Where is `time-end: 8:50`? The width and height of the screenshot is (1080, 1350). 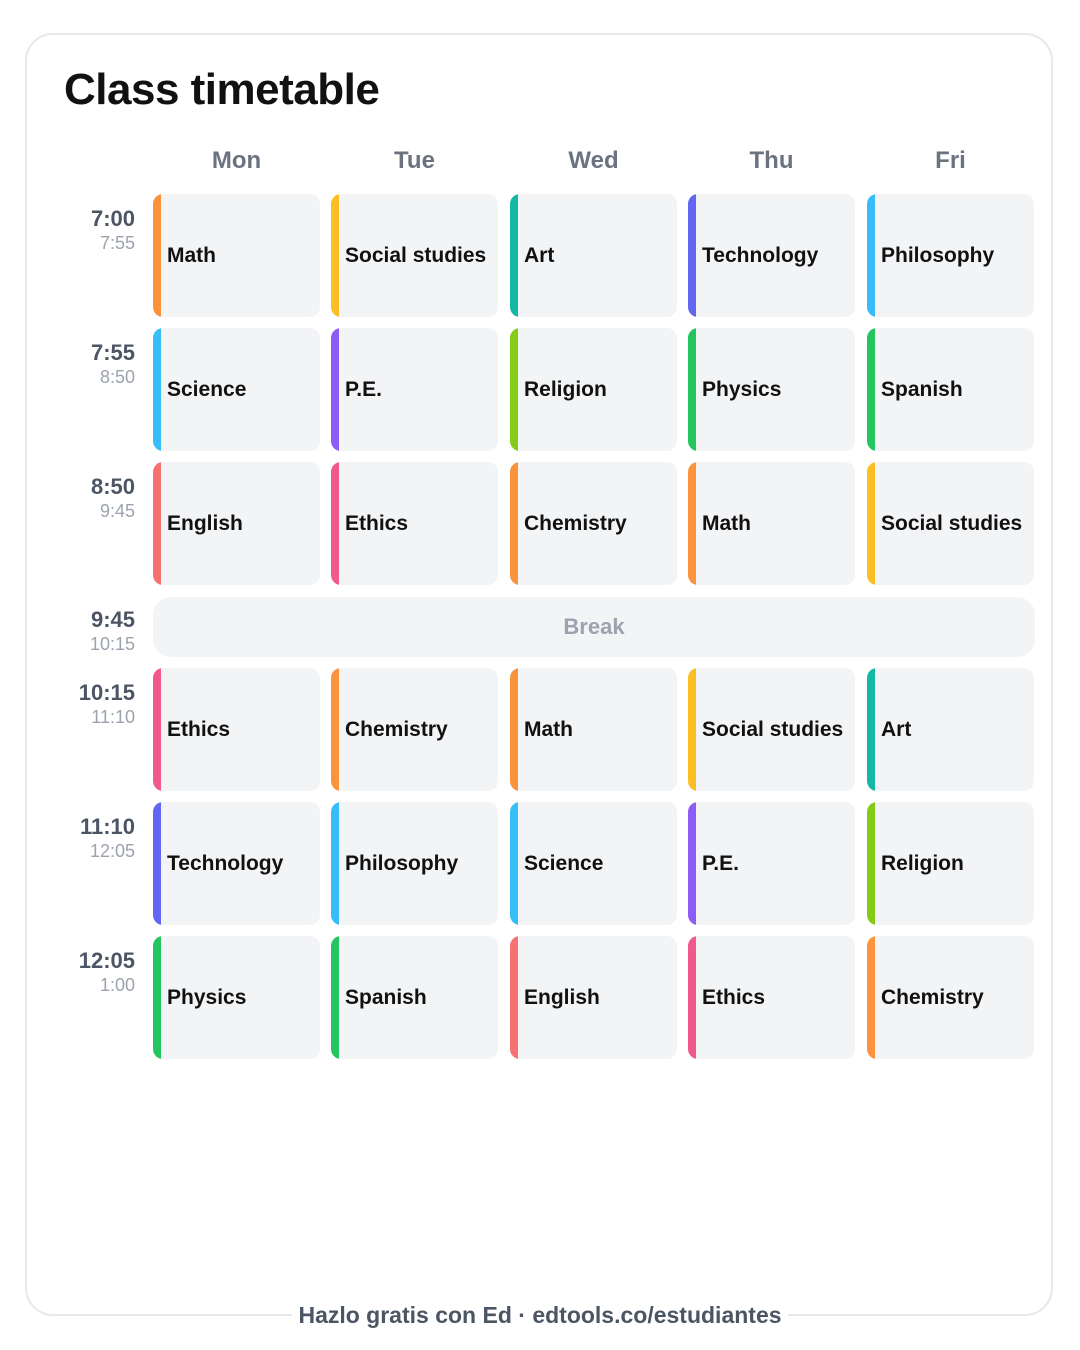
time-end: 8:50 is located at coordinates (117, 377).